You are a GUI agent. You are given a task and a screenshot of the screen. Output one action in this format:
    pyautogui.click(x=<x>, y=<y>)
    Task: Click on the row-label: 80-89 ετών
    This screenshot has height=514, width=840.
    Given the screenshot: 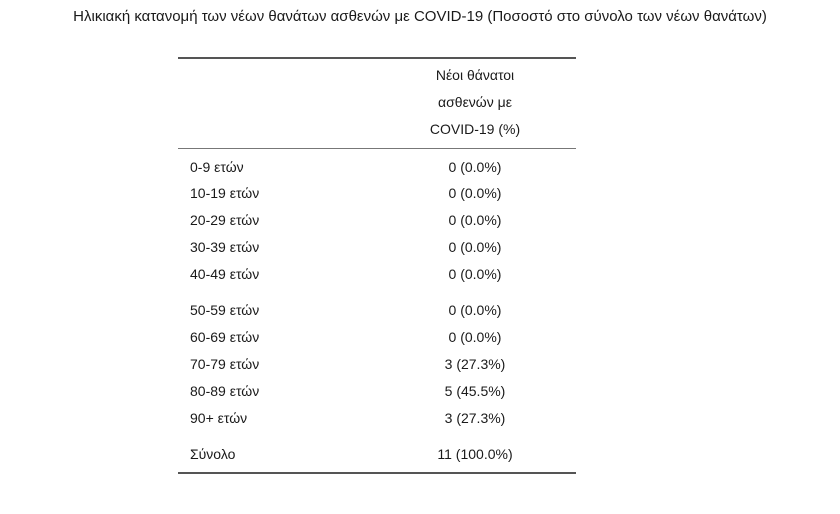 What is the action you would take?
    pyautogui.click(x=225, y=391)
    